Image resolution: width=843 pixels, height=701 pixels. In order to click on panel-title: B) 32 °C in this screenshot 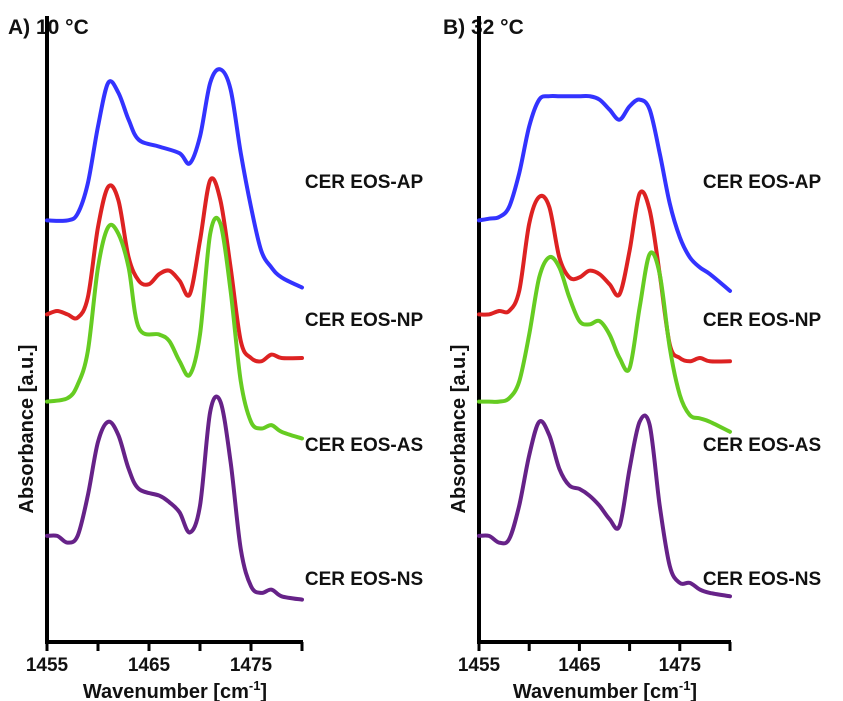, I will do `click(483, 27)`.